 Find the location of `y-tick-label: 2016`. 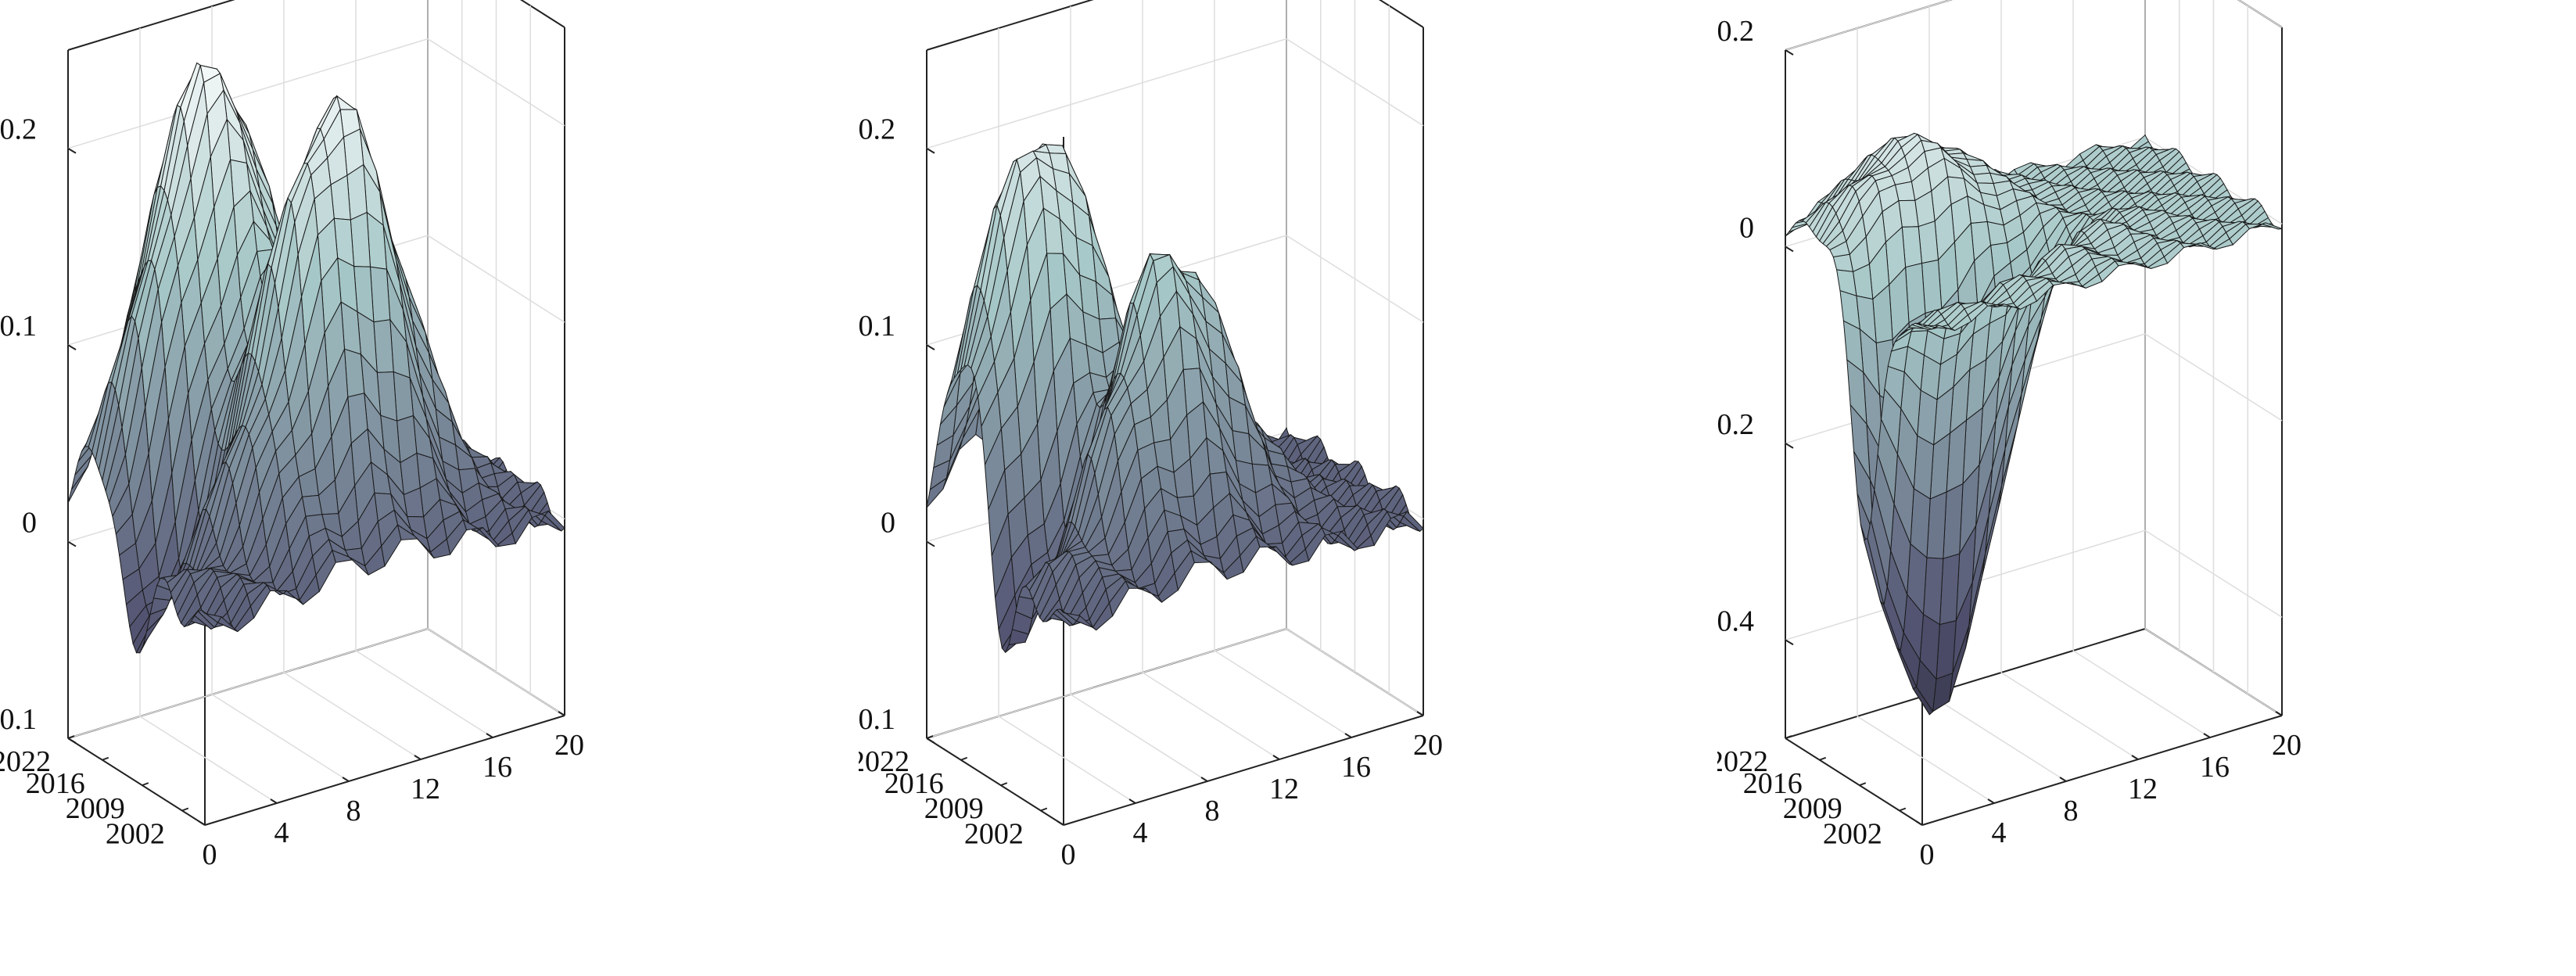

y-tick-label: 2016 is located at coordinates (914, 783).